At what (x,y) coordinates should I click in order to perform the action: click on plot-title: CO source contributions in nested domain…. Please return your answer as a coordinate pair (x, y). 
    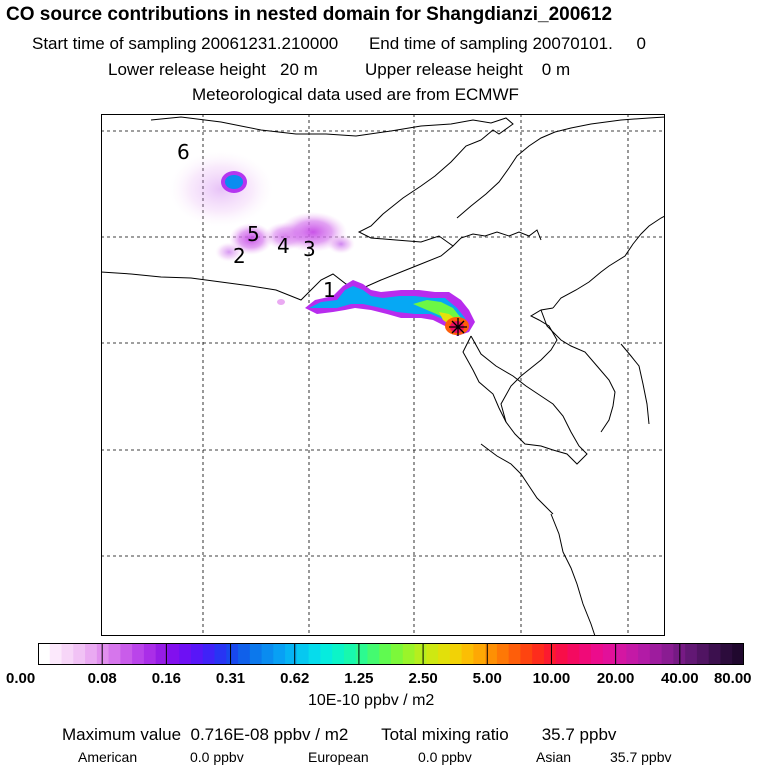
    Looking at the image, I should click on (309, 14).